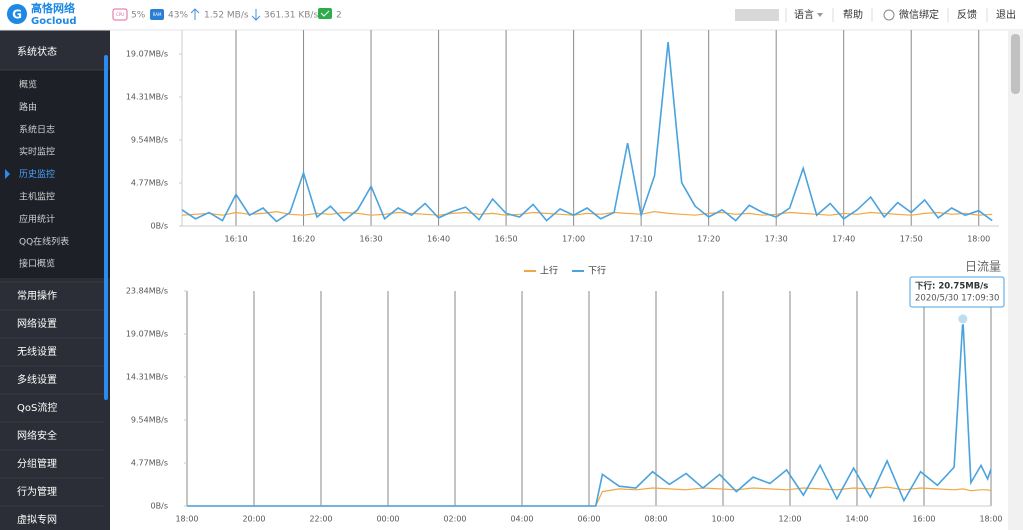 The image size is (1023, 530). I want to click on submenu-bg, so click(55, 174).